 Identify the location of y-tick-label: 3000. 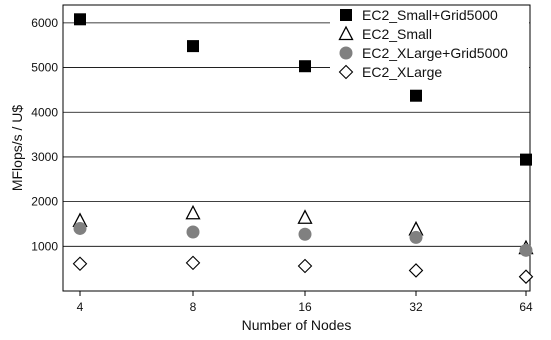
(44, 157).